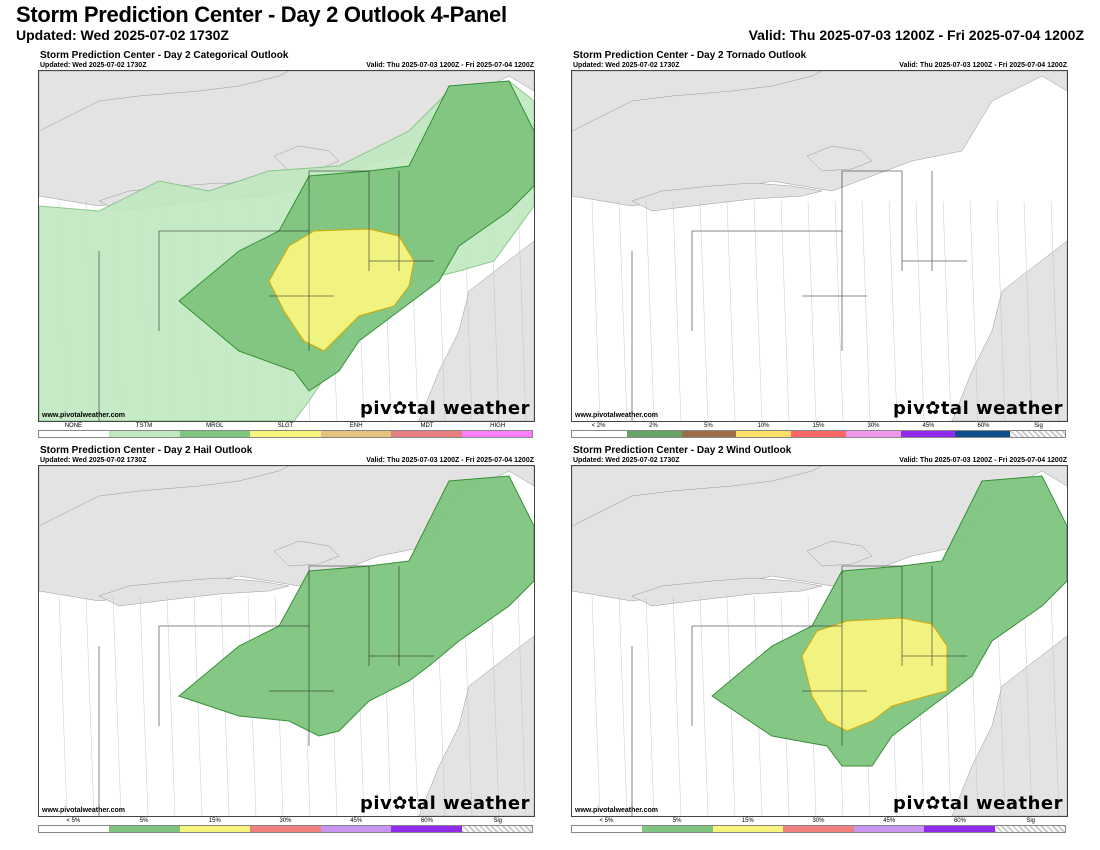  I want to click on legend-labels: NONE TSTM MRGL SLGT ENH MDT HIGH, so click(285, 426).